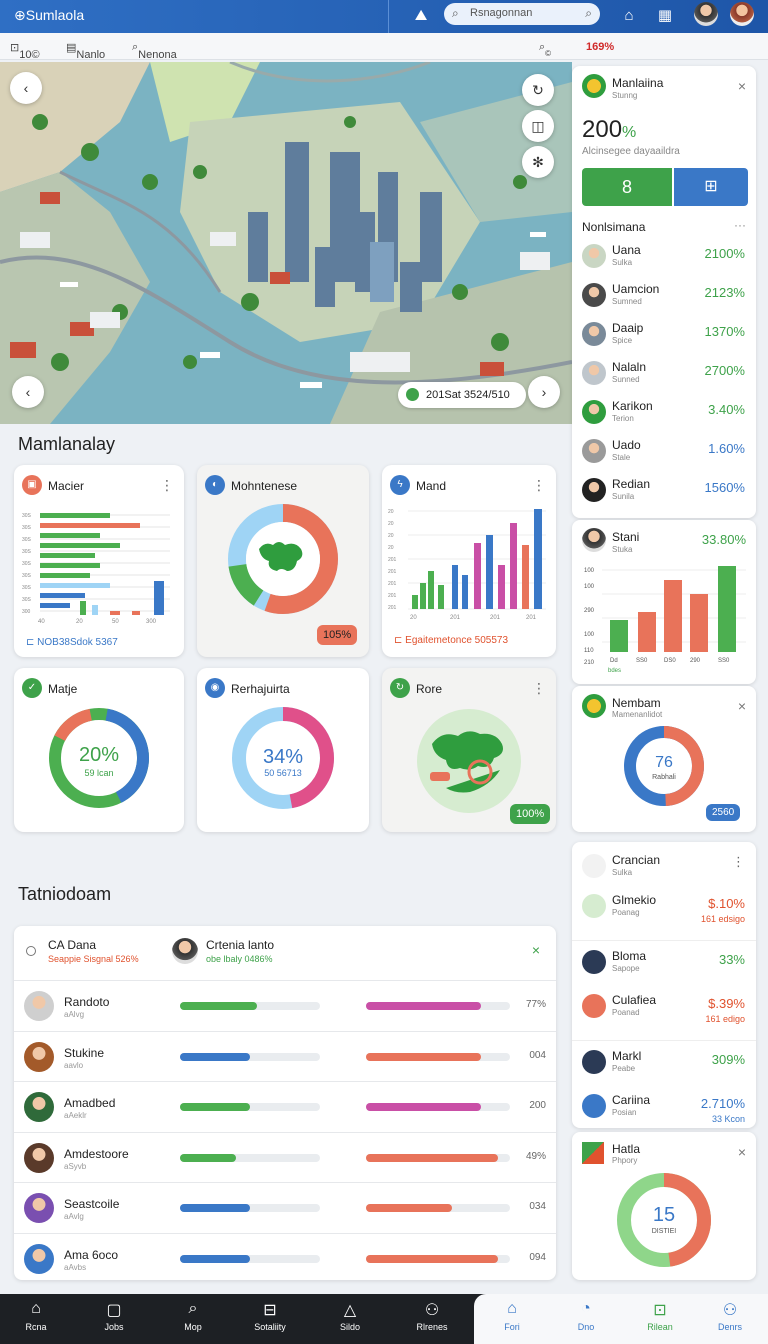 This screenshot has width=768, height=1344. I want to click on list-item: Uamcion Sumned 2123%, so click(663, 298).